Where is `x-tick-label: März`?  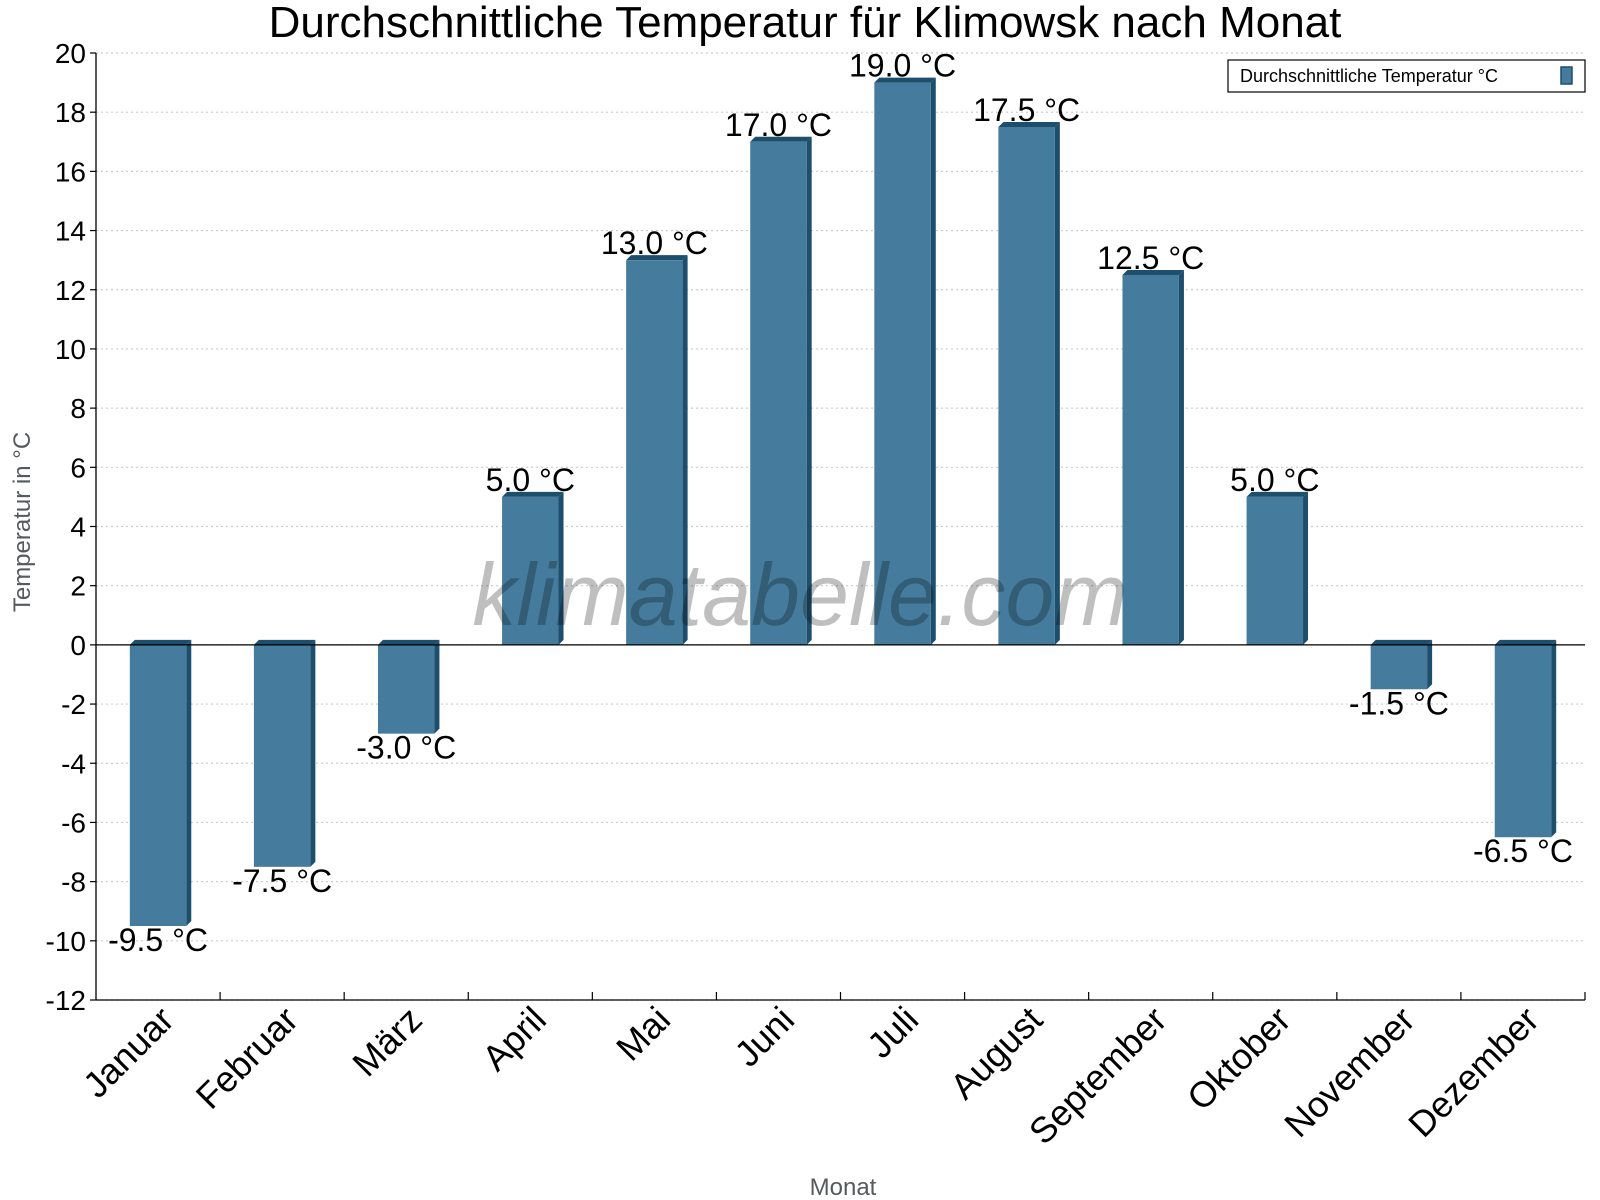 x-tick-label: März is located at coordinates (387, 1042).